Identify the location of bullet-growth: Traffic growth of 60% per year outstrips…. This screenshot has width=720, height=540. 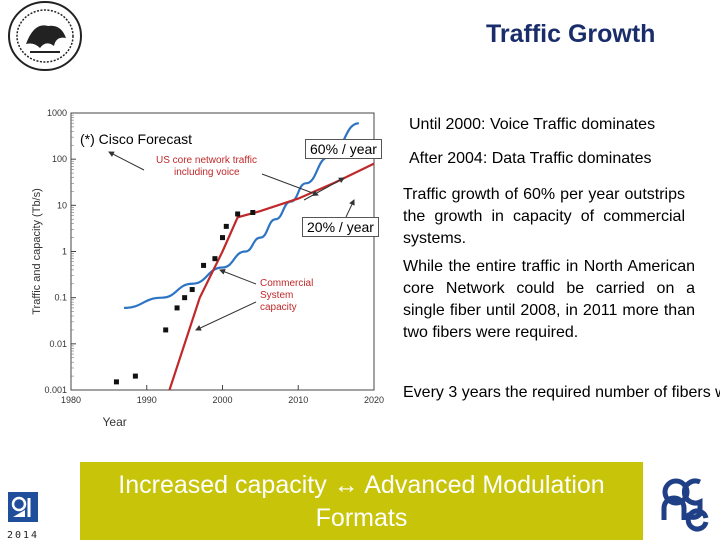
(544, 216).